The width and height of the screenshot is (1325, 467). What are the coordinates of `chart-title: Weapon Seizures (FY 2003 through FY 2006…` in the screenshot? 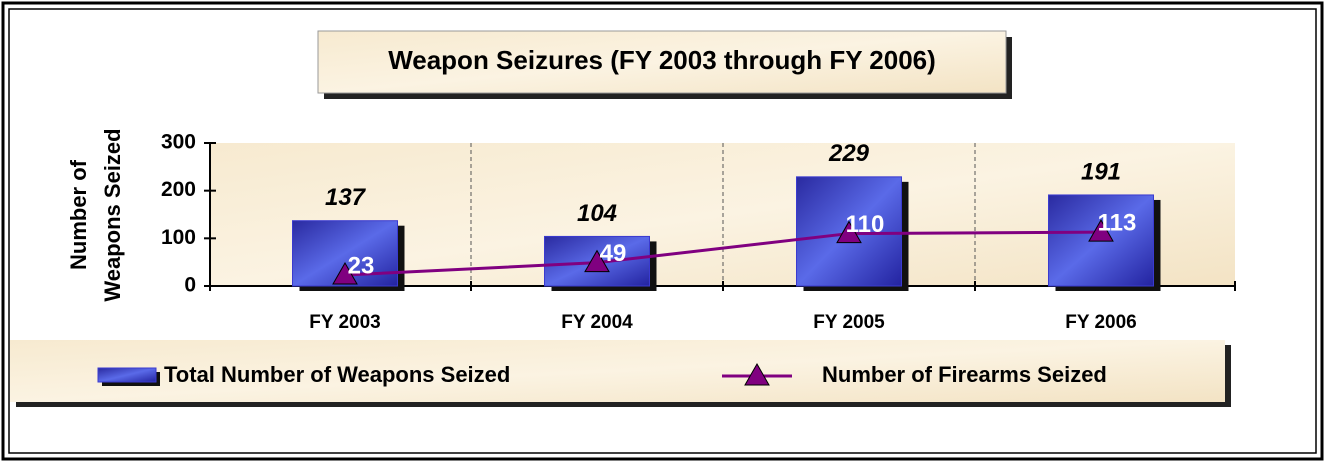 It's located at (662, 60).